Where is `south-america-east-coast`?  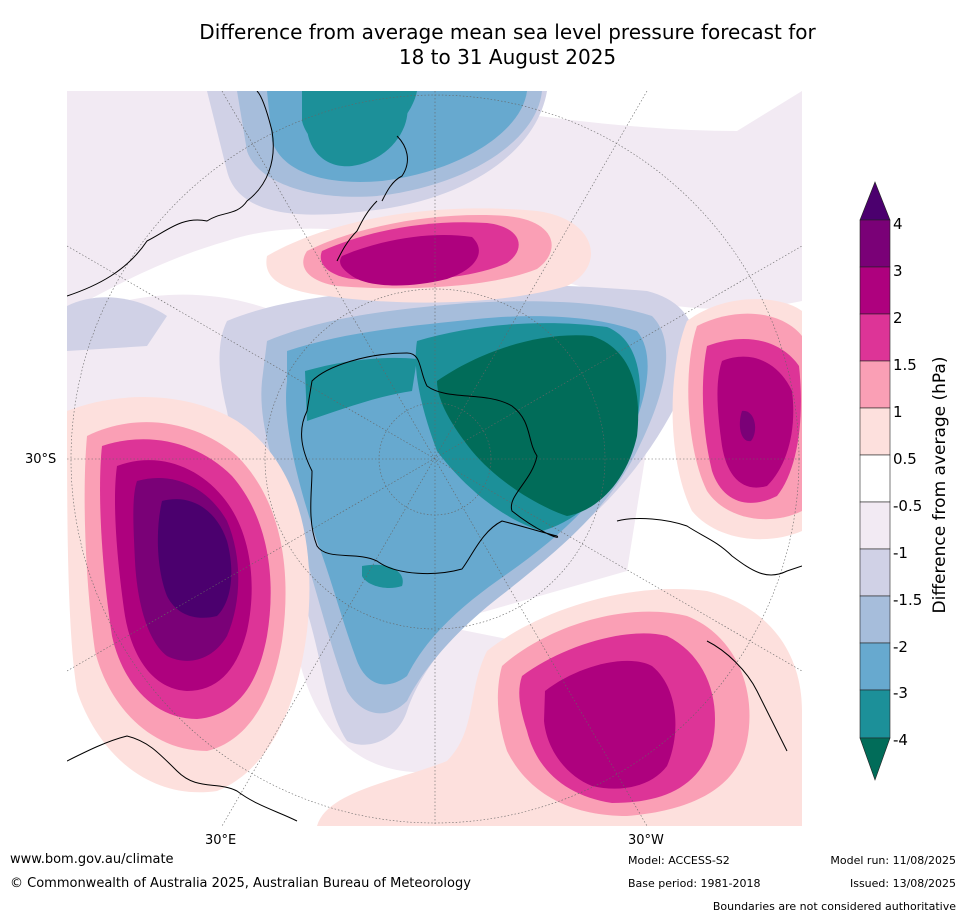
south-america-east-coast is located at coordinates (747, 696).